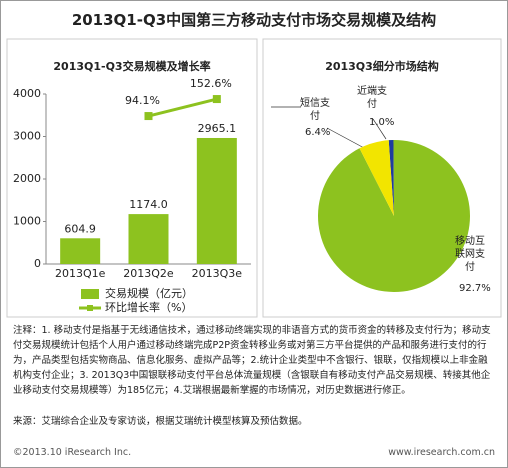 This screenshot has height=468, width=508. I want to click on pie-label: 移动互联网支付, so click(470, 254).